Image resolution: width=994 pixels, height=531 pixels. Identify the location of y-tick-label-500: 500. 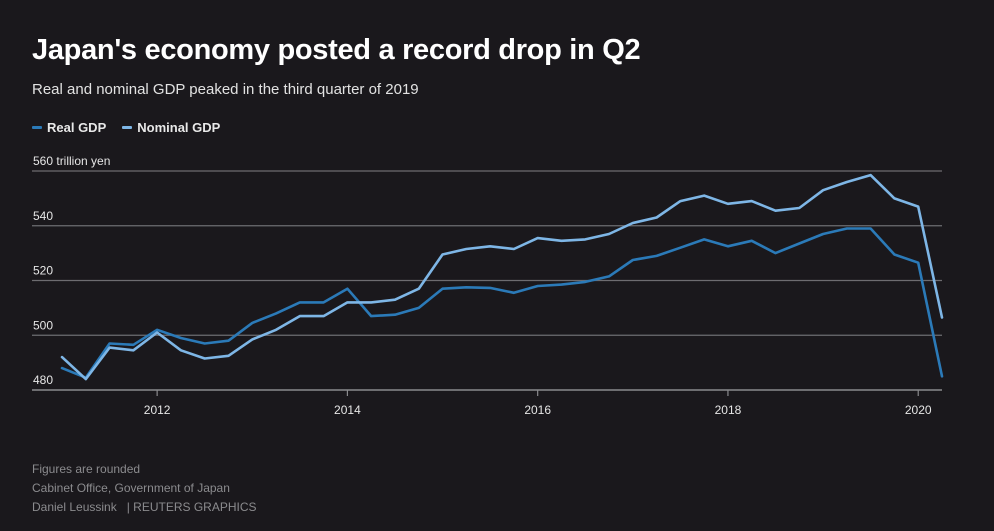
(43, 325).